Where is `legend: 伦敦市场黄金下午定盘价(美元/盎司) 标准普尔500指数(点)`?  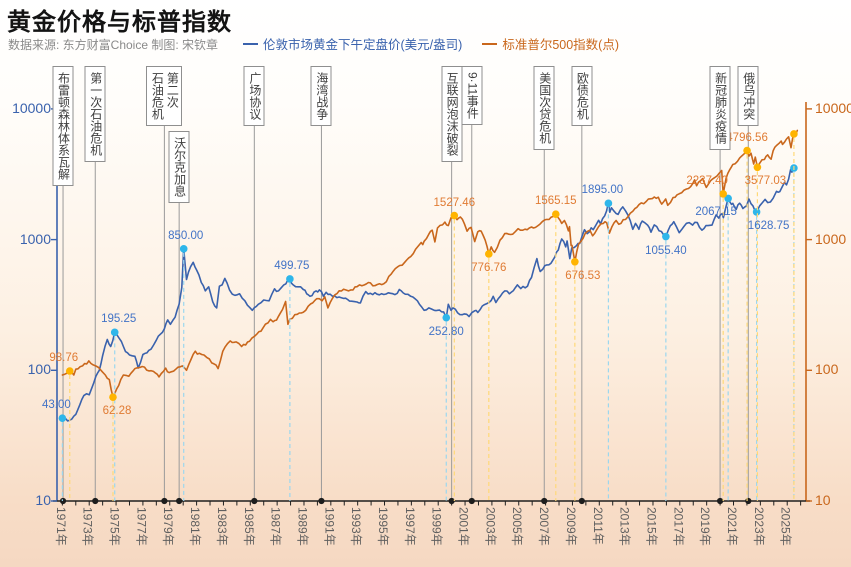 legend: 伦敦市场黄金下午定盘价(美元/盎司) 标准普尔500指数(点) is located at coordinates (431, 43).